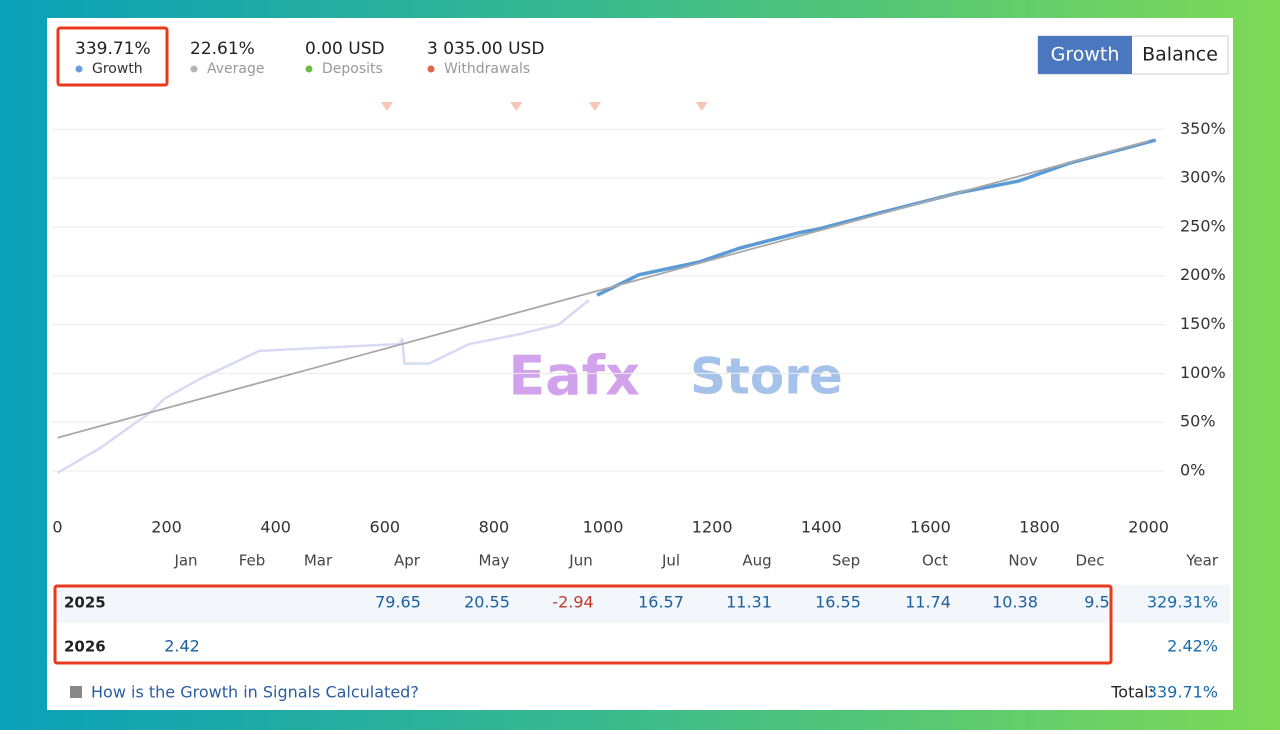 This screenshot has width=1280, height=734. What do you see at coordinates (494, 527) in the screenshot?
I see `x-tick-label: 800` at bounding box center [494, 527].